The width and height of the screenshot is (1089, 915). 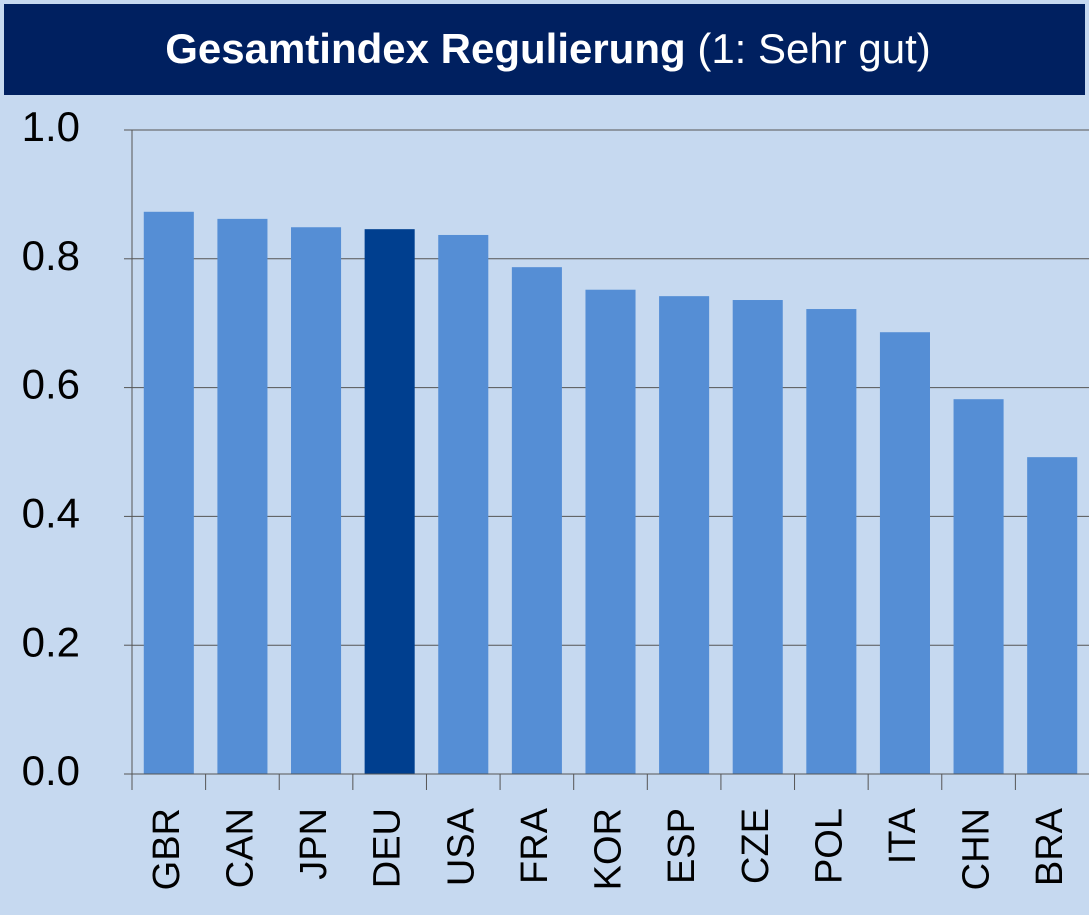 I want to click on x-tick-label: CHN, so click(x=977, y=849).